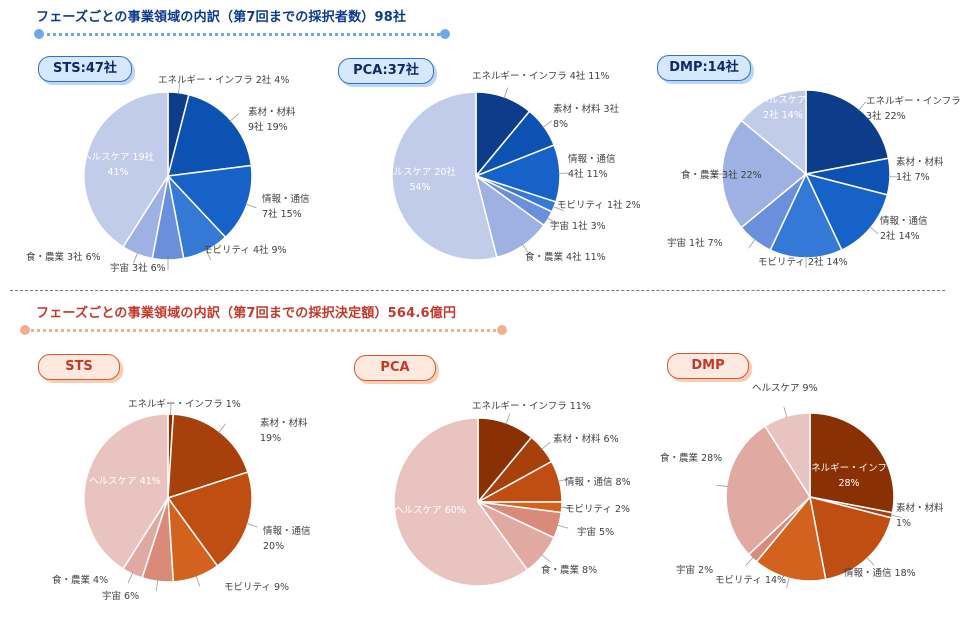 The width and height of the screenshot is (960, 621). Describe the element at coordinates (284, 430) in the screenshot. I see `data-label-materials: 素材・材料 19%` at that location.